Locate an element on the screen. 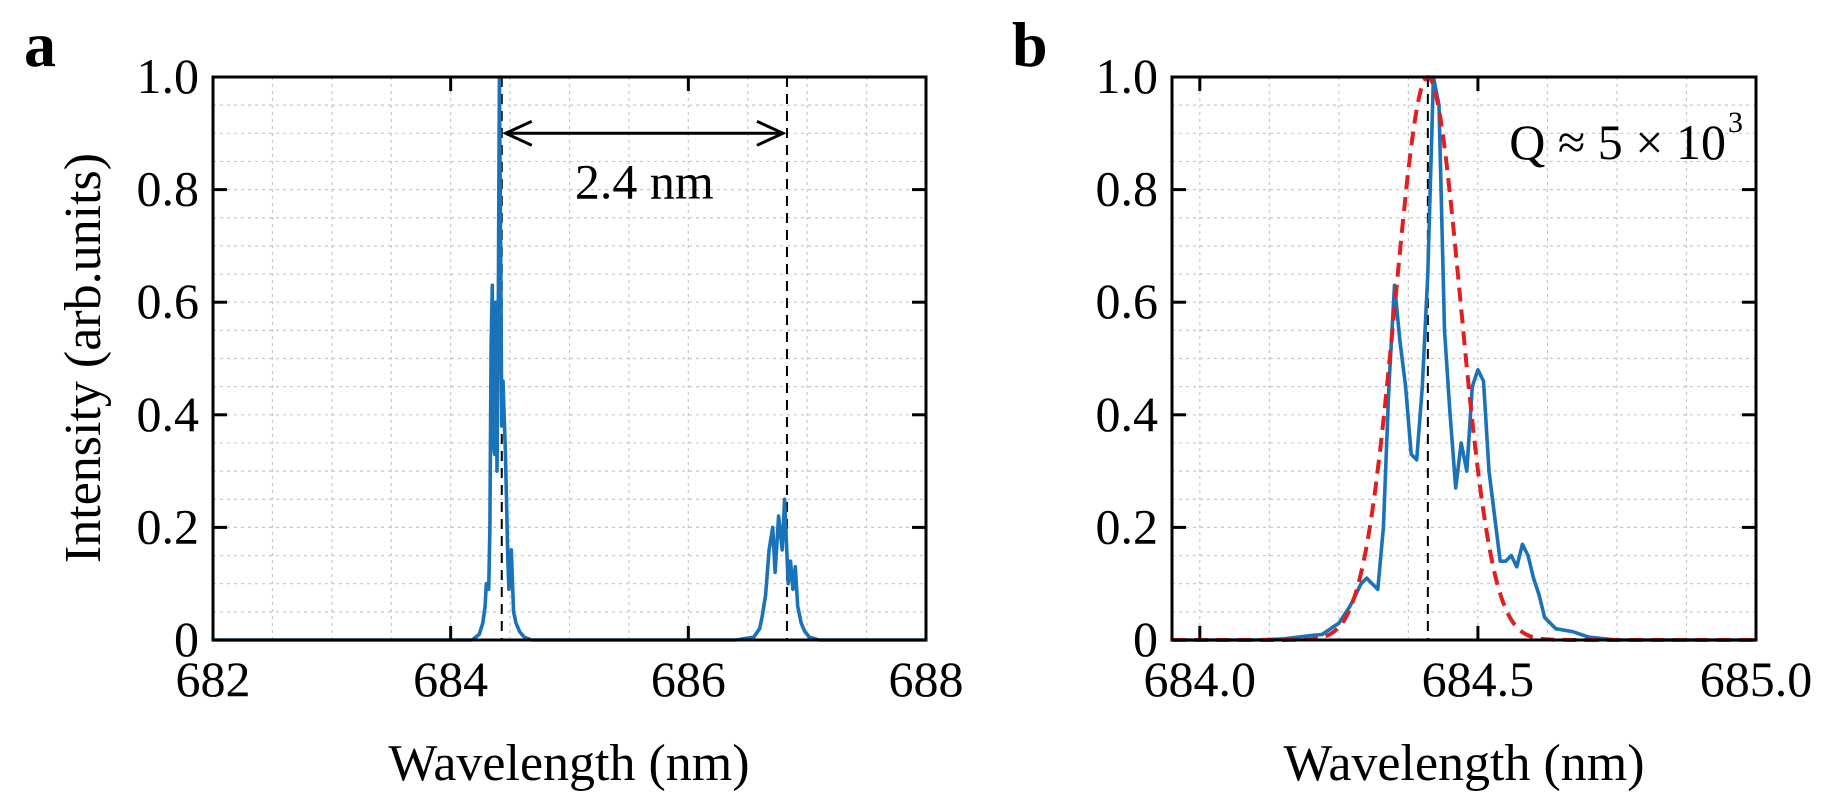 Image resolution: width=1843 pixels, height=795 pixels. panel-b-ytick-label: 0.6 is located at coordinates (1127, 301).